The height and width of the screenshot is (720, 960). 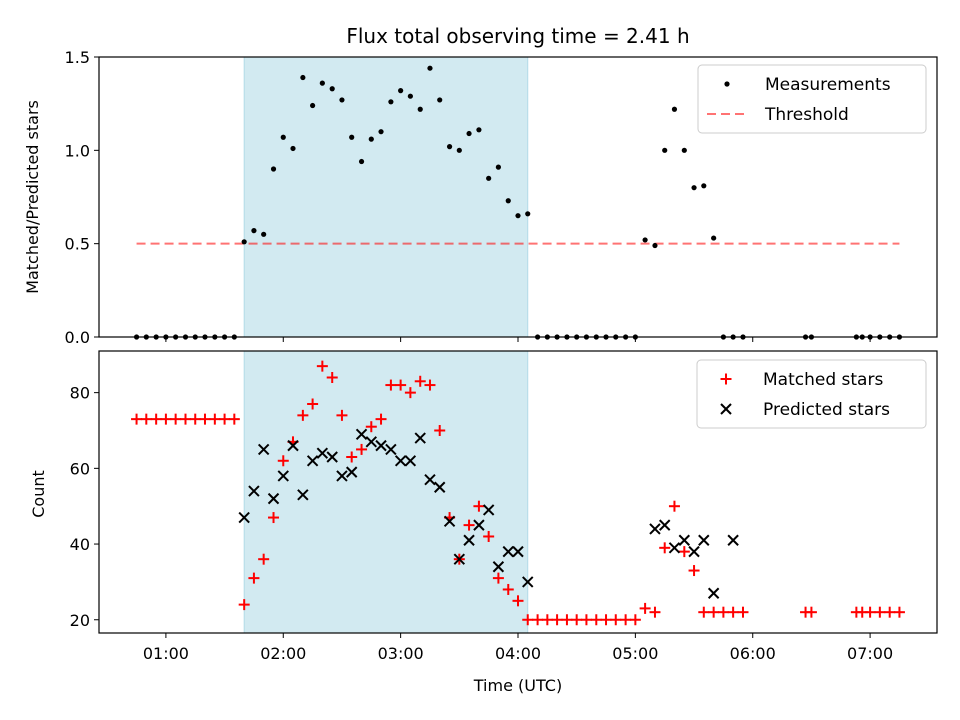 I want to click on legend-measurements-label: Measurements, so click(x=828, y=85).